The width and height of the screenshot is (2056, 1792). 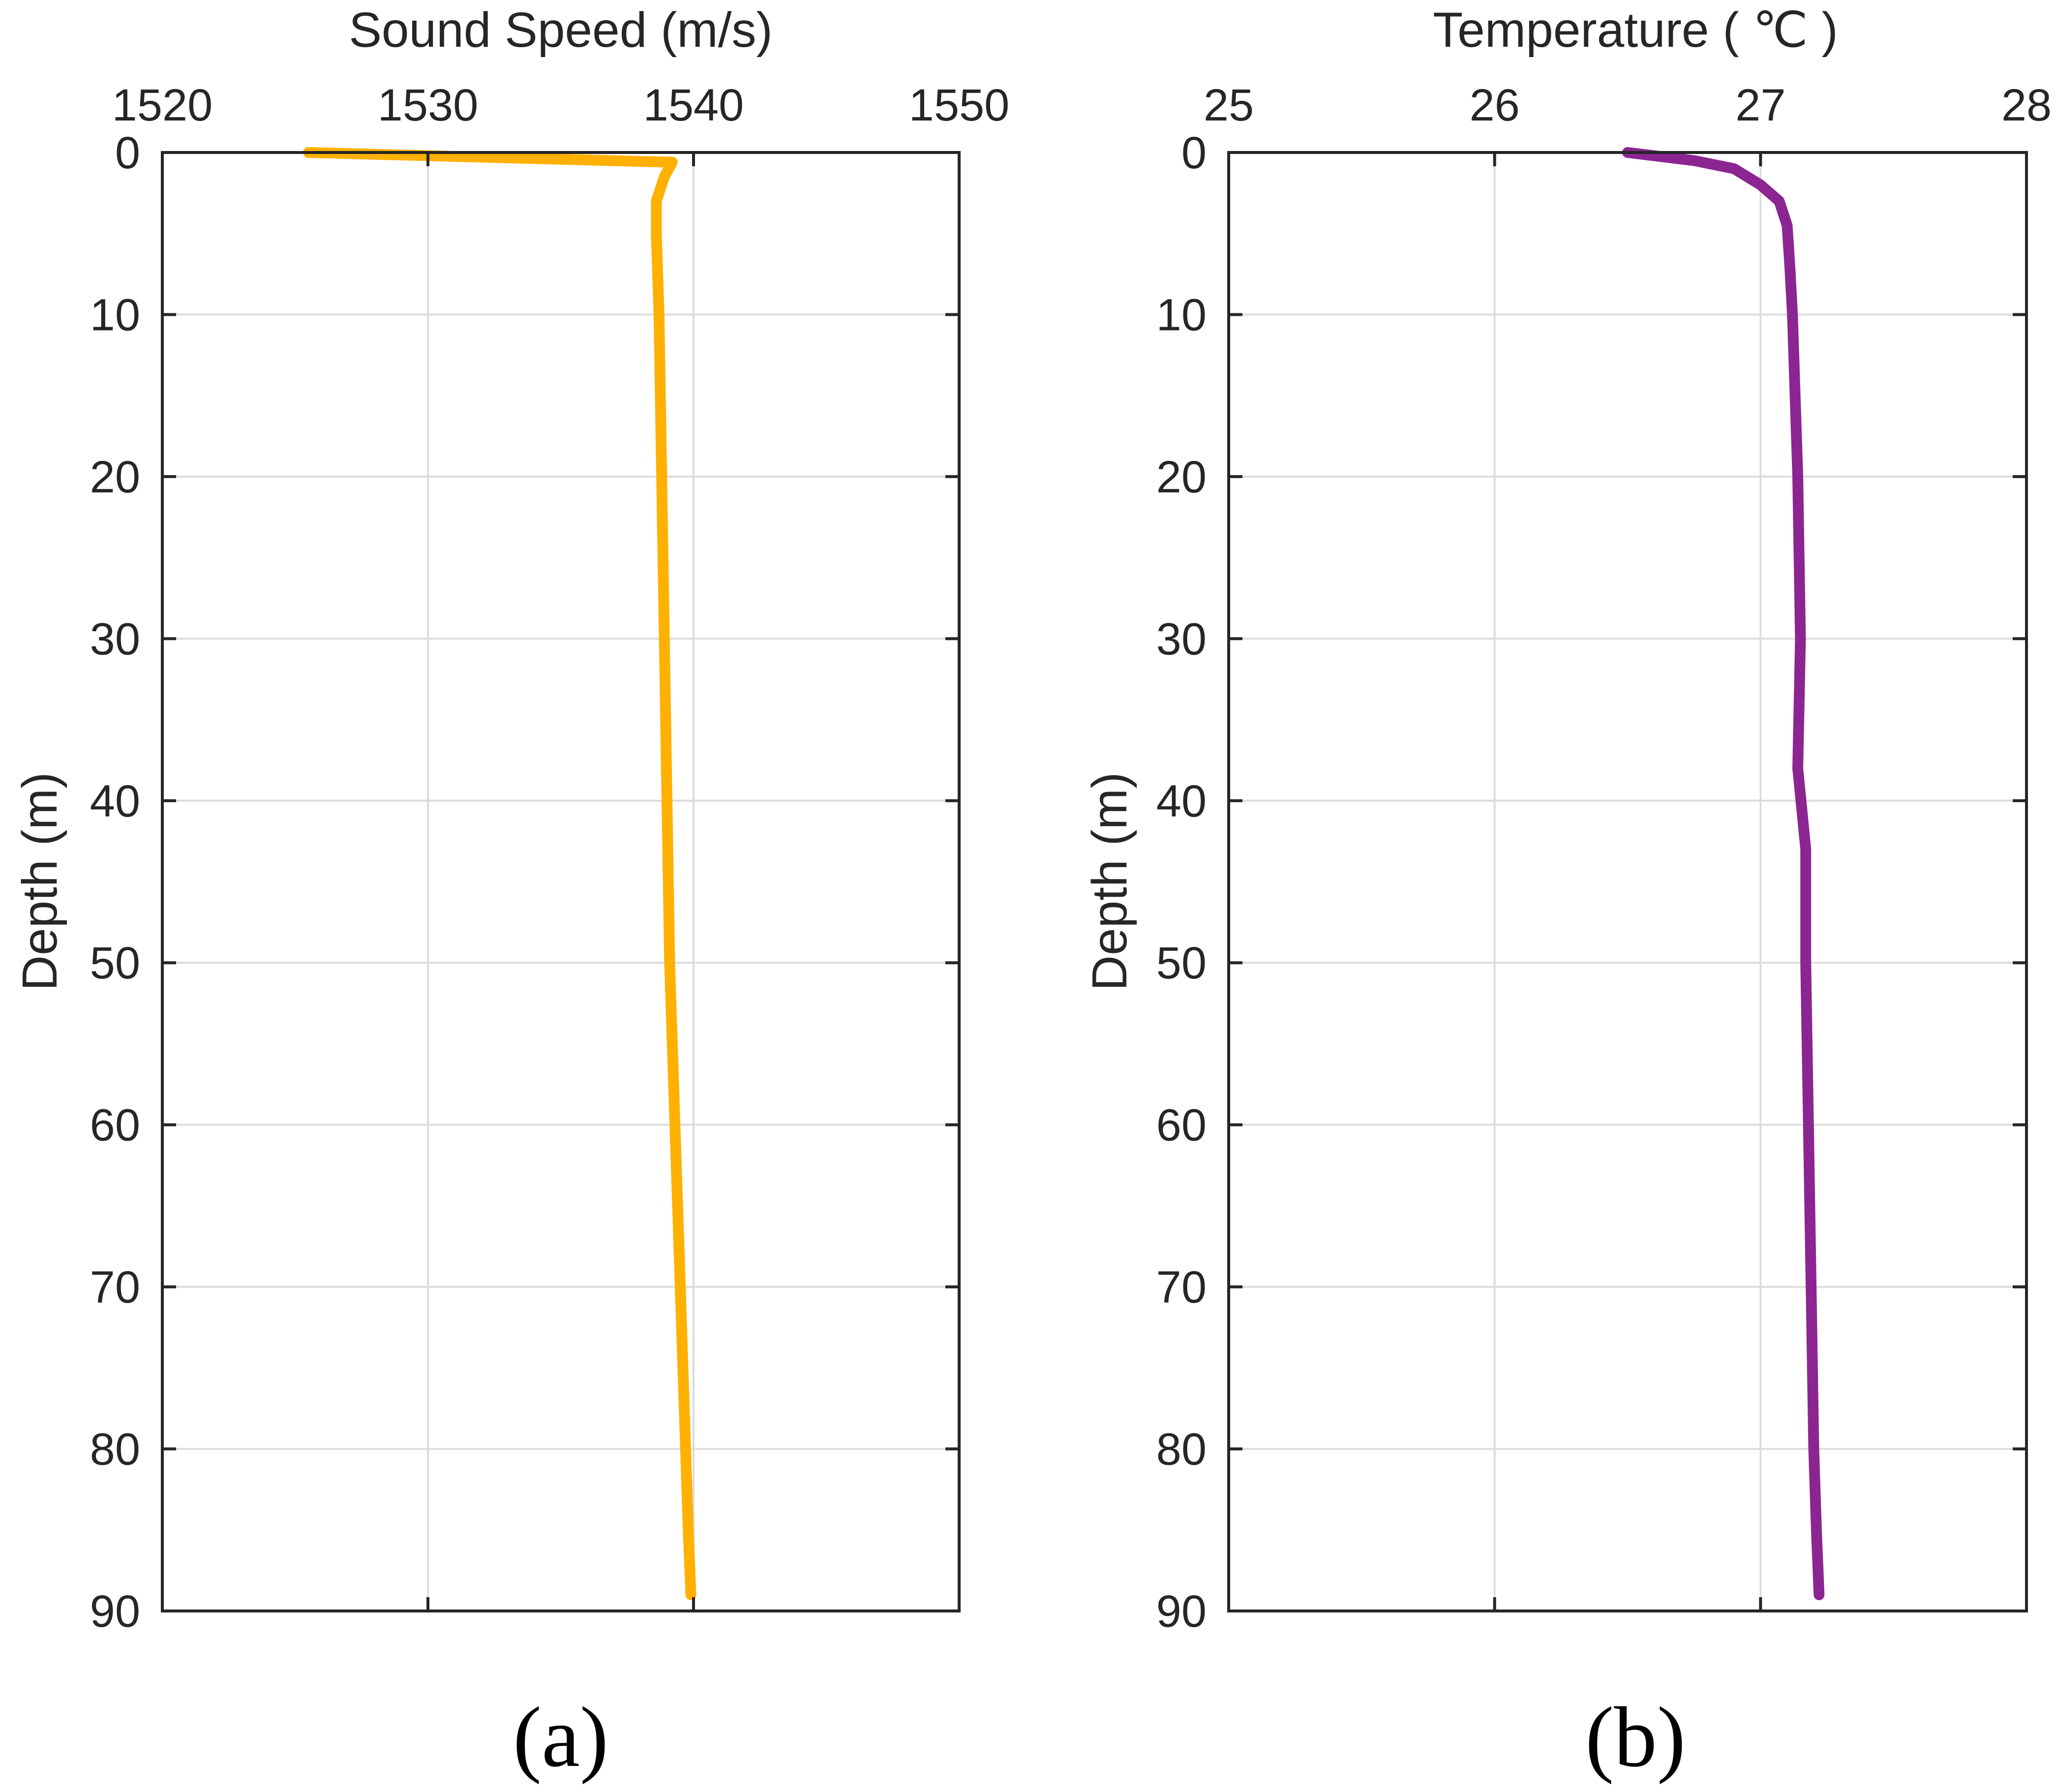 I want to click on panel-a-x-axis-title: Sound Speed (m/s), so click(x=561, y=30).